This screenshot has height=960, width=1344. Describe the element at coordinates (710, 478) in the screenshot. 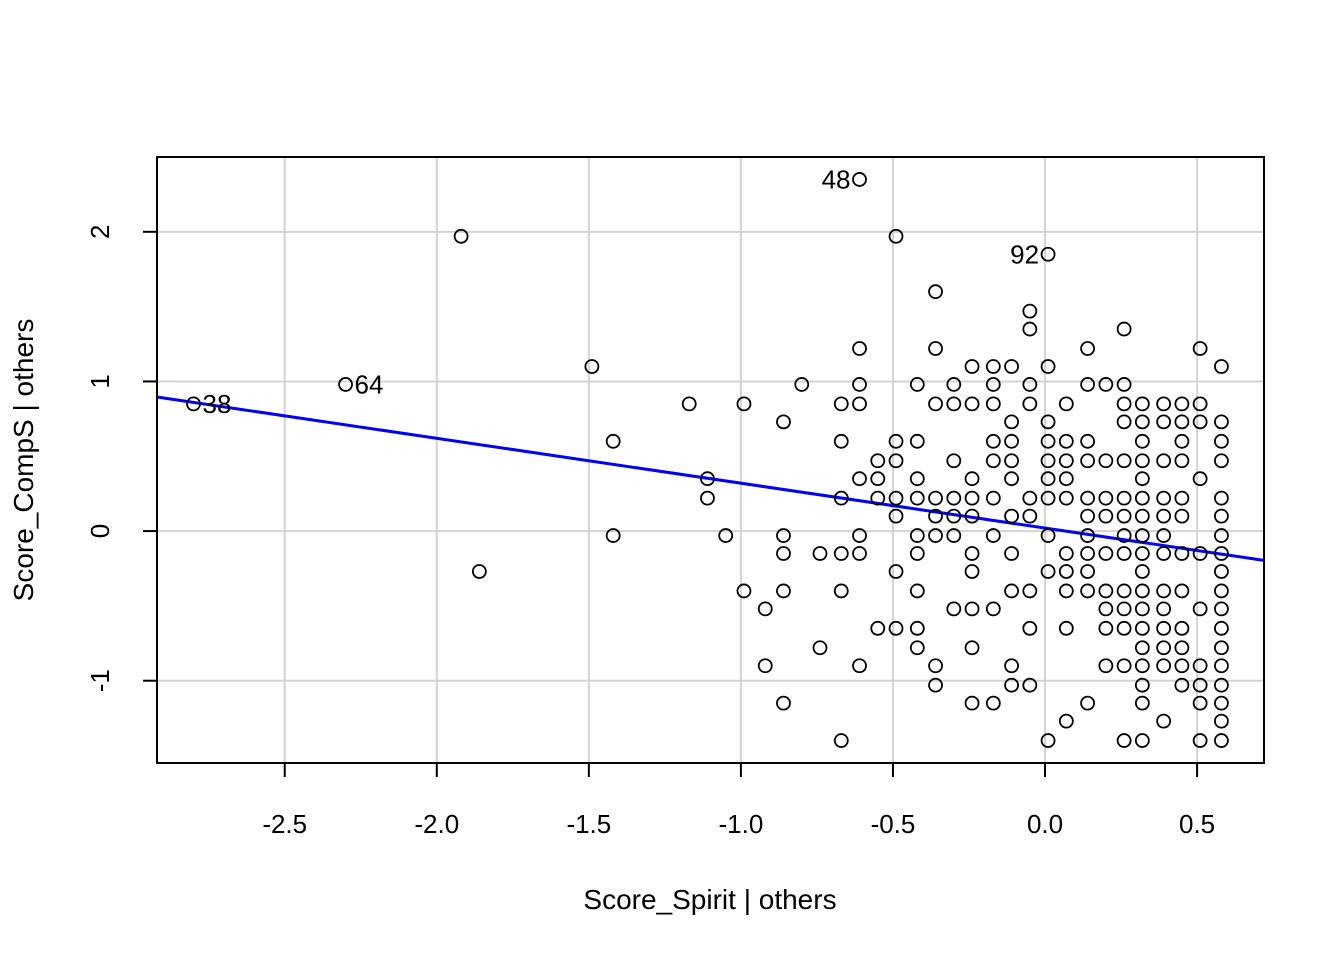

I see `regression-line-group` at that location.